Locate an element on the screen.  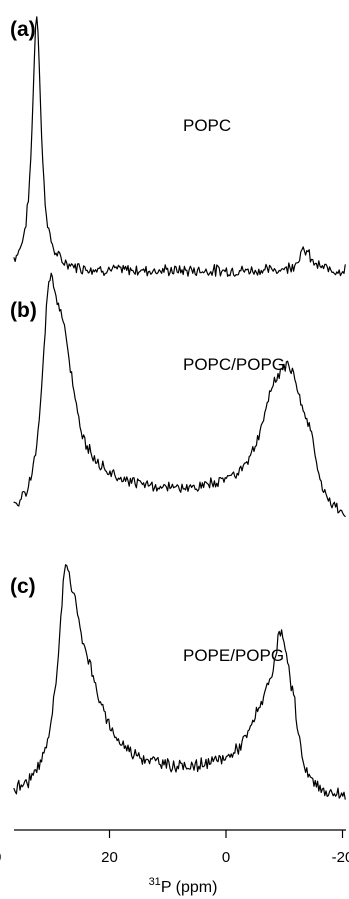
x-tick-label: 0 is located at coordinates (226, 857).